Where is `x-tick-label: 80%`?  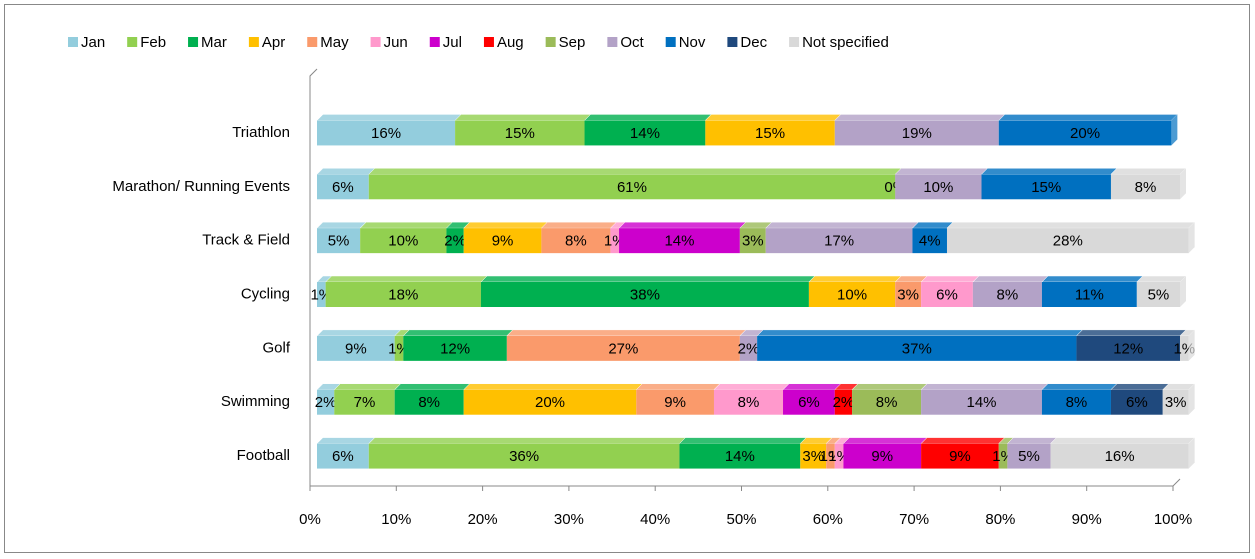 x-tick-label: 80% is located at coordinates (1000, 519).